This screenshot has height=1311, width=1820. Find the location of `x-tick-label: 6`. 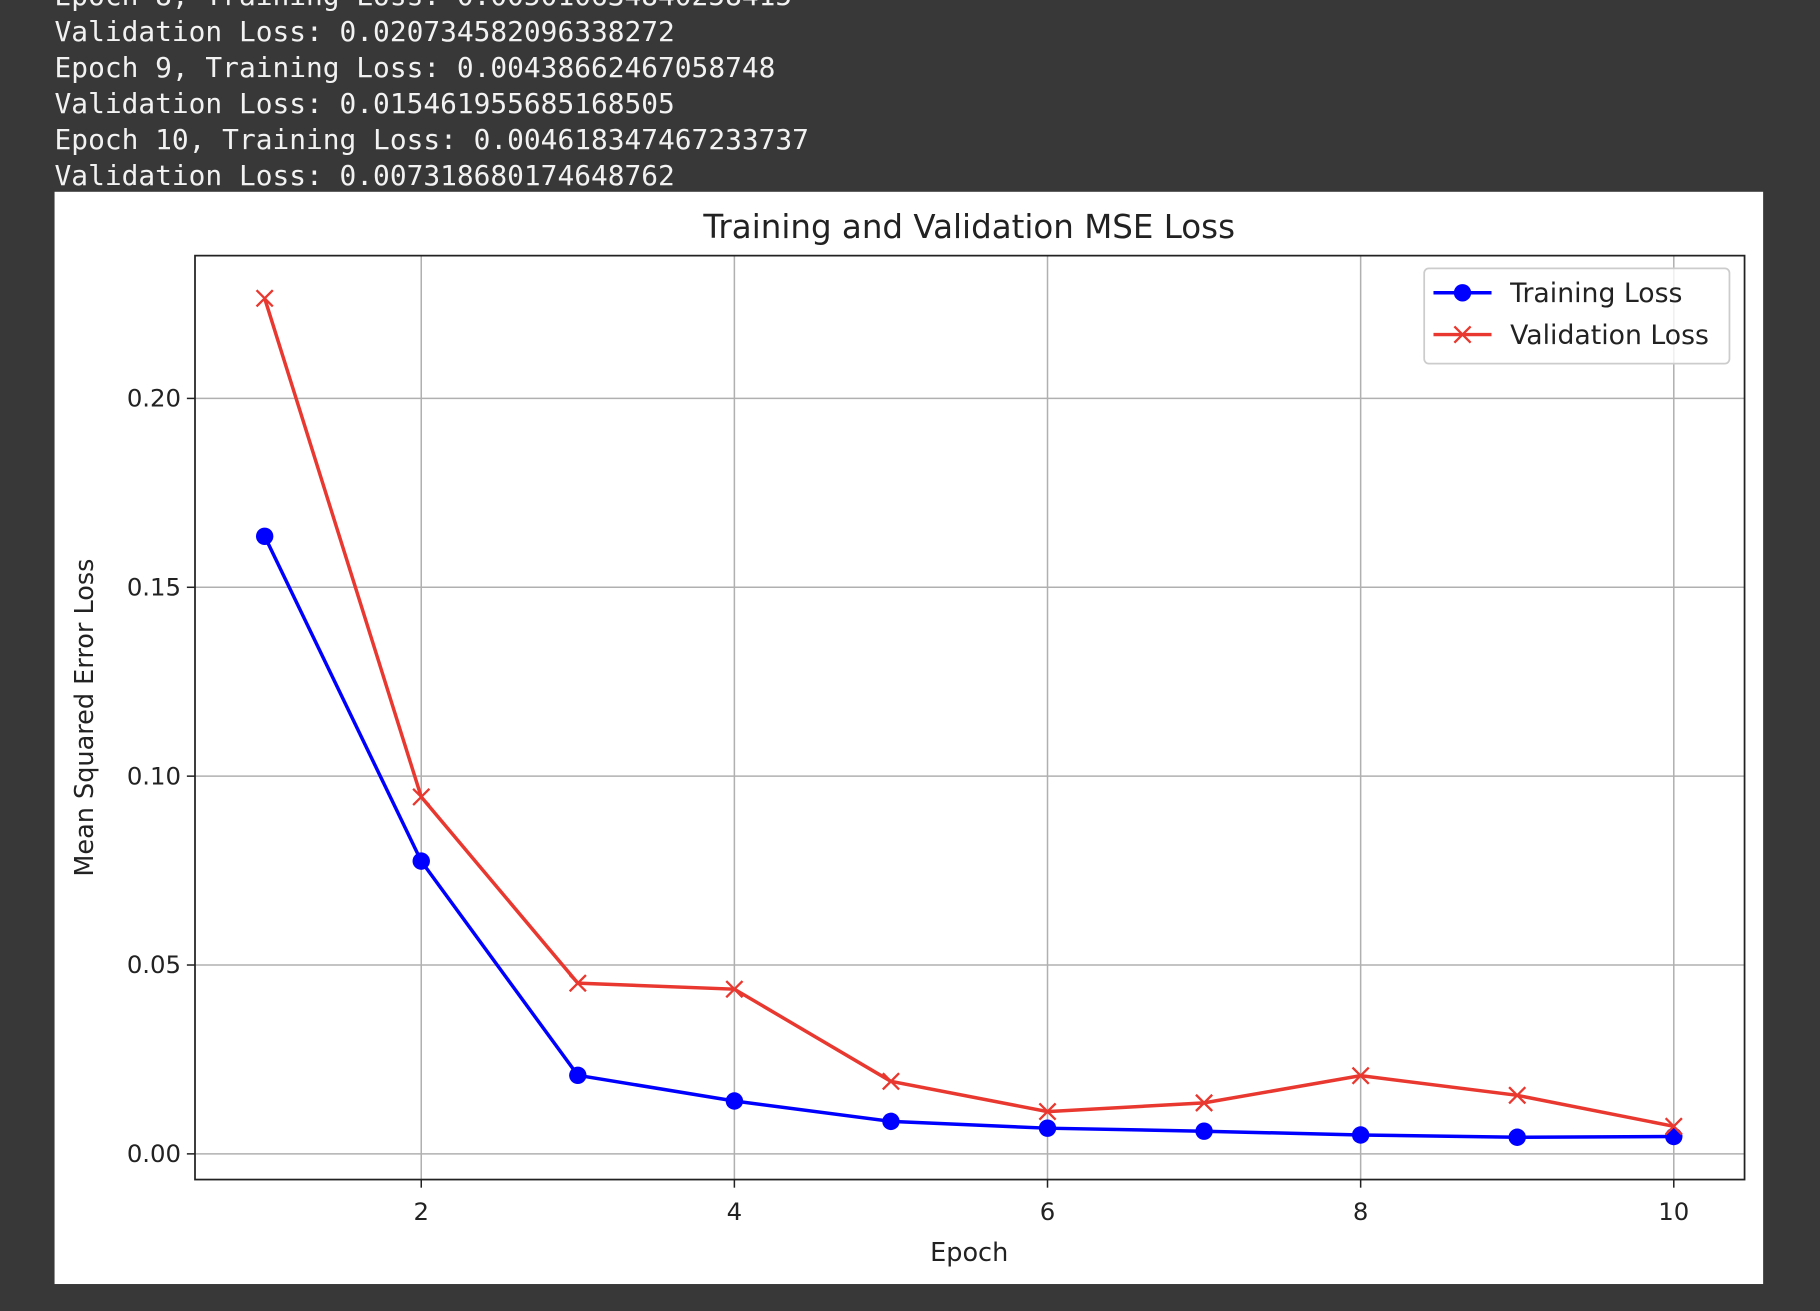

x-tick-label: 6 is located at coordinates (1048, 1211).